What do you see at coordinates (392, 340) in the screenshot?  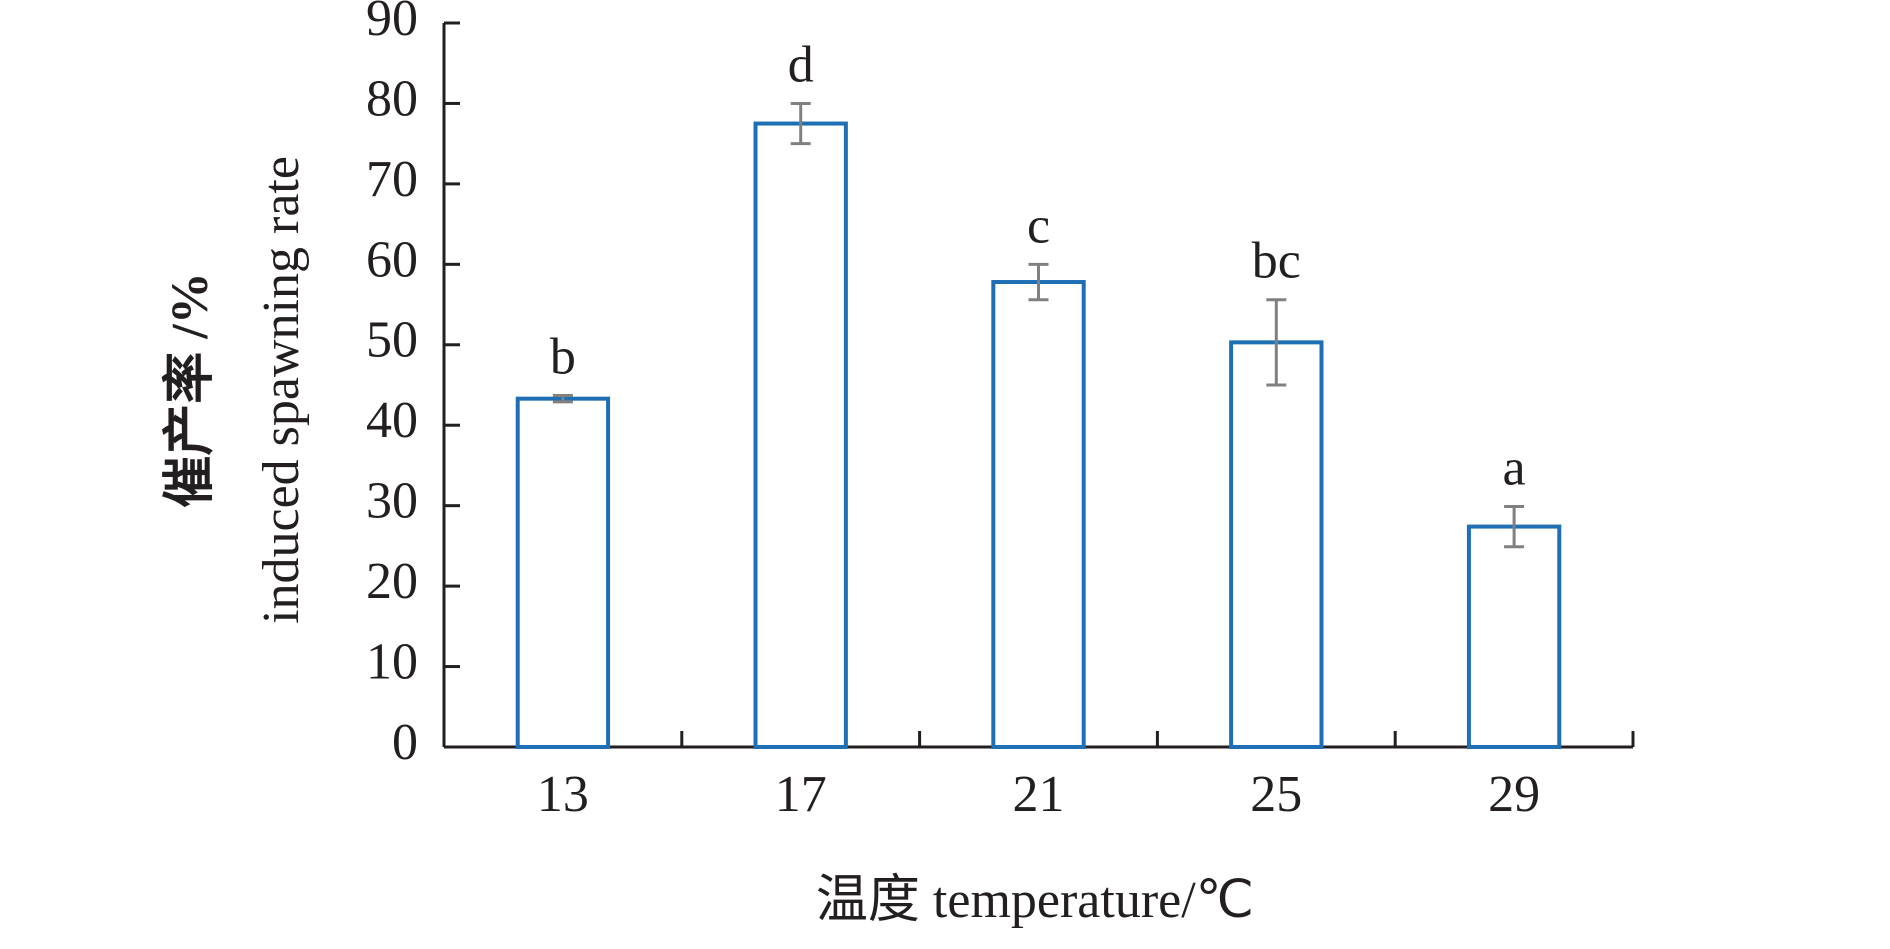 I see `y-tick-label: 50` at bounding box center [392, 340].